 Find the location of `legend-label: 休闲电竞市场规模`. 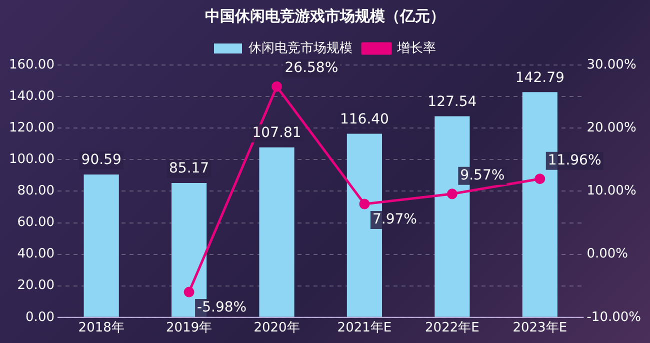

legend-label: 休闲电竞市场规模 is located at coordinates (300, 48).